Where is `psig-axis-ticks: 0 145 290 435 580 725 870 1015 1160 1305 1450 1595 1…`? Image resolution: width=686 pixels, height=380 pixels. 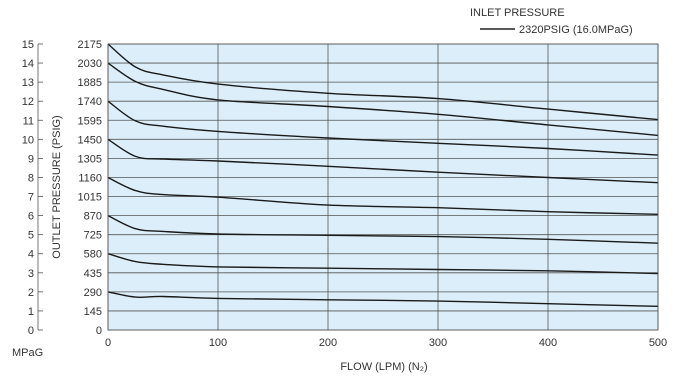
psig-axis-ticks: 0 145 290 435 580 725 870 1015 1160 1305 1450 1595 1… is located at coordinates (90, 188).